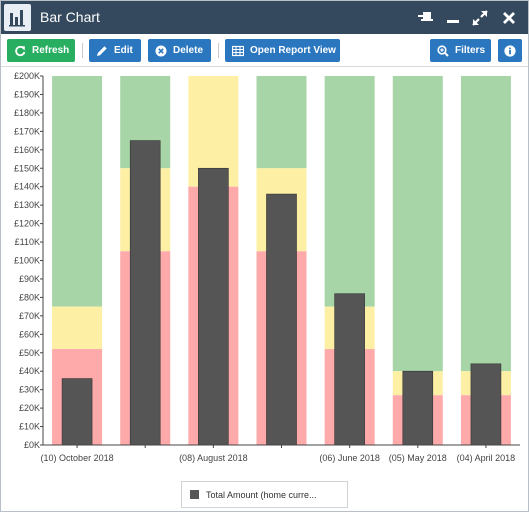 Image resolution: width=529 pixels, height=512 pixels. Describe the element at coordinates (70, 17) in the screenshot. I see `window-title: Bar Chart` at that location.